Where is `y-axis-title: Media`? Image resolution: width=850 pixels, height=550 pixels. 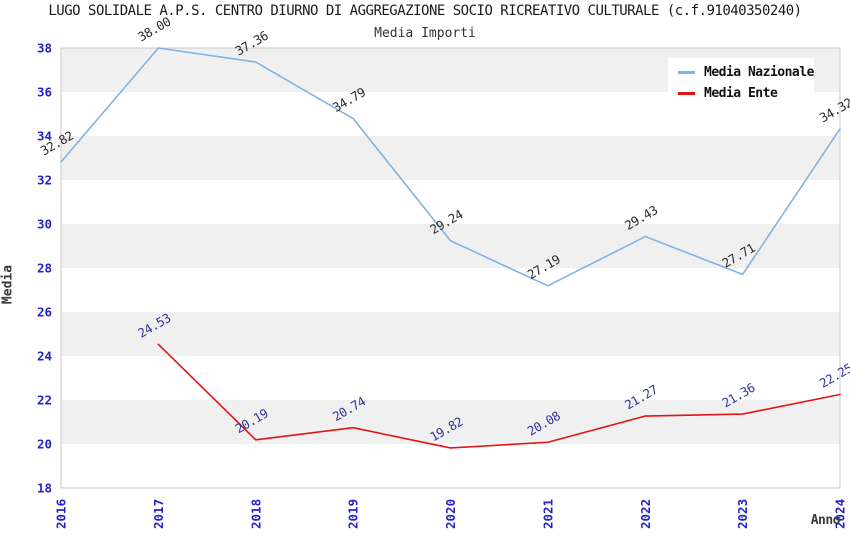
y-axis-title: Media is located at coordinates (8, 284).